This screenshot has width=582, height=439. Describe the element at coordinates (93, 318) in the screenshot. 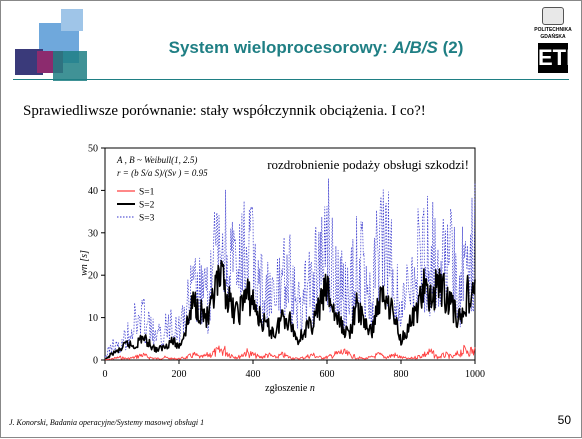

I see `y-tick-label: 10` at that location.